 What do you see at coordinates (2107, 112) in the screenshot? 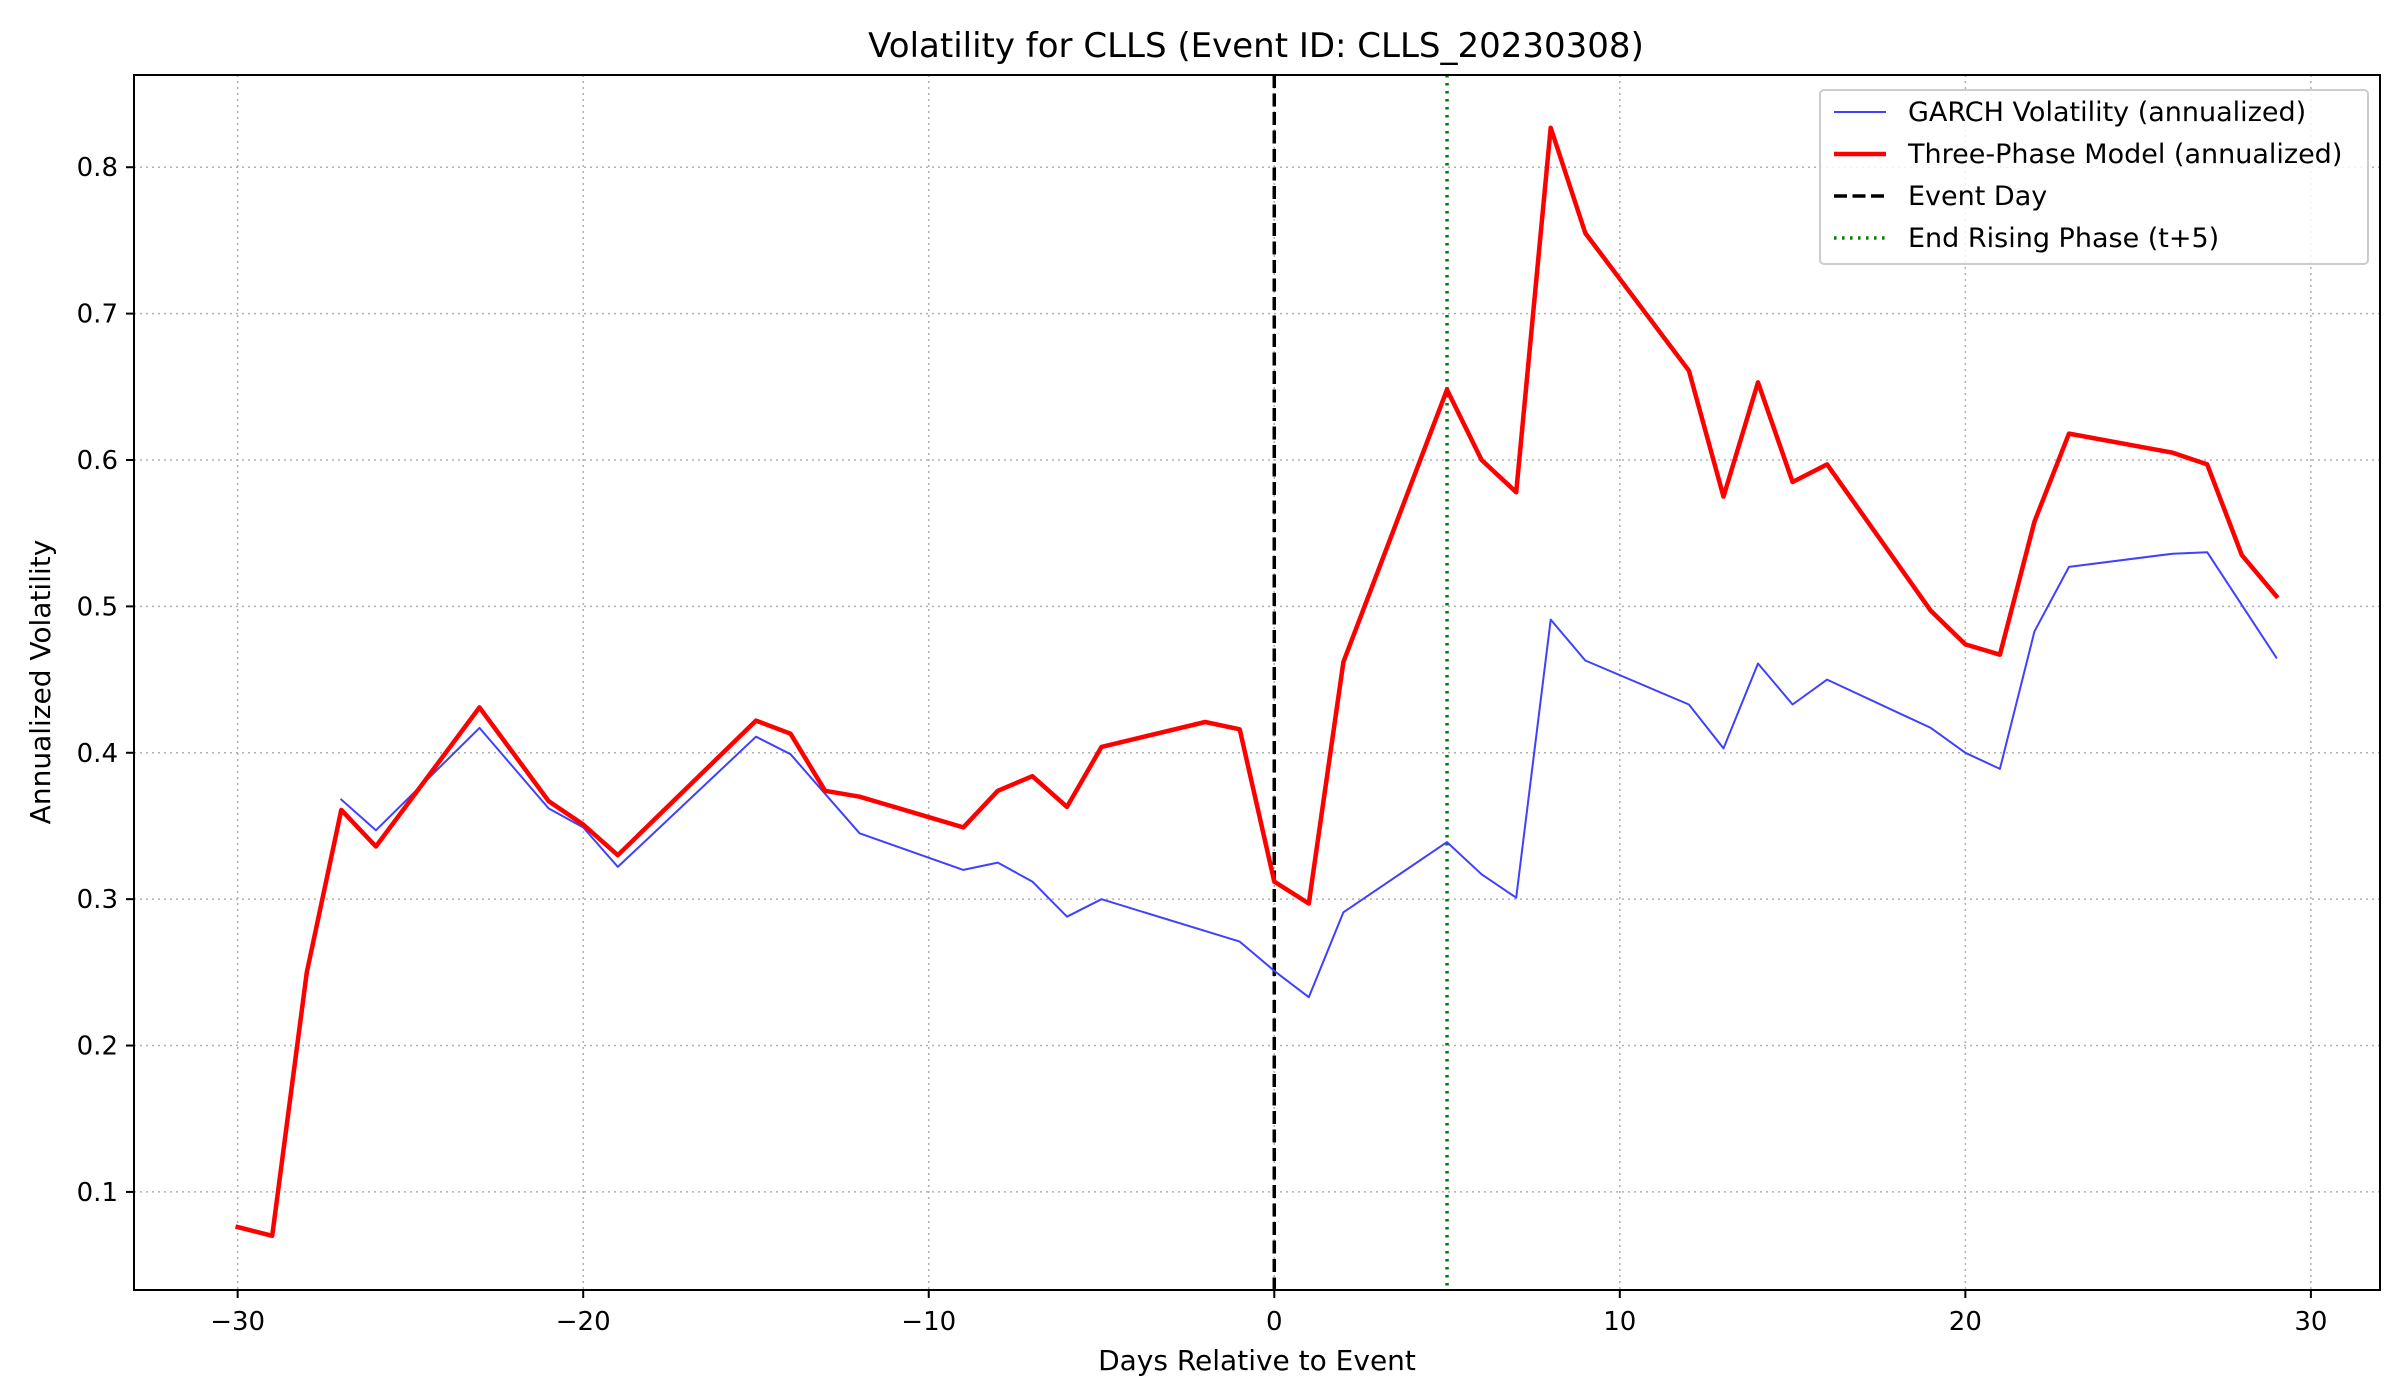
I see `legend-label: GARCH Volatility (annualized)` at bounding box center [2107, 112].